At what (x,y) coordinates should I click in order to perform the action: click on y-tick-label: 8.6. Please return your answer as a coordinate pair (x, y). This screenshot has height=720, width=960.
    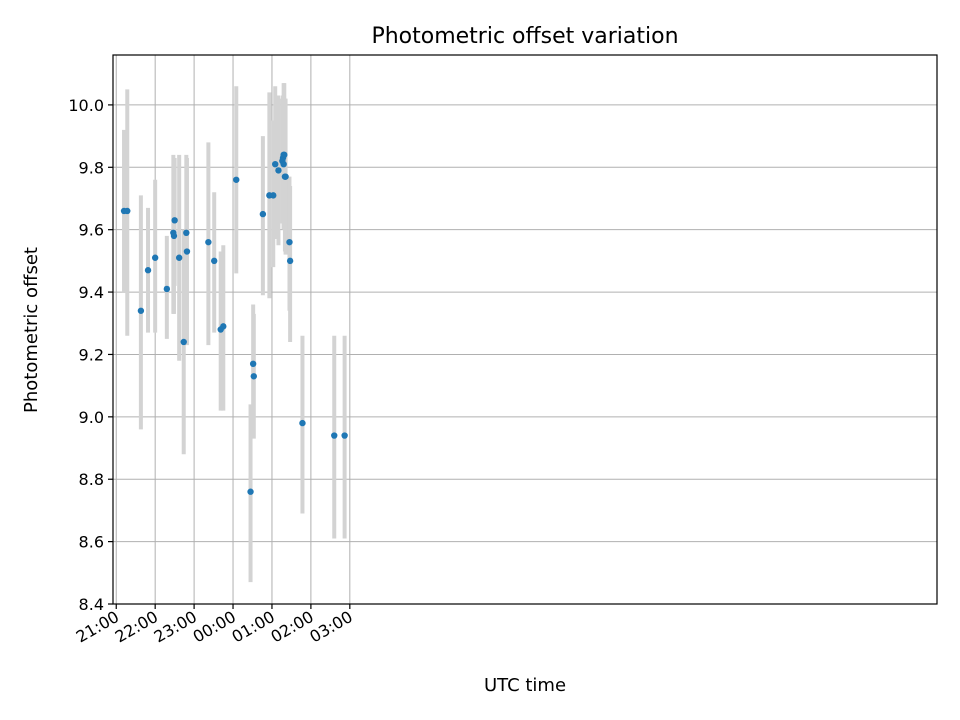
    Looking at the image, I should click on (91, 542).